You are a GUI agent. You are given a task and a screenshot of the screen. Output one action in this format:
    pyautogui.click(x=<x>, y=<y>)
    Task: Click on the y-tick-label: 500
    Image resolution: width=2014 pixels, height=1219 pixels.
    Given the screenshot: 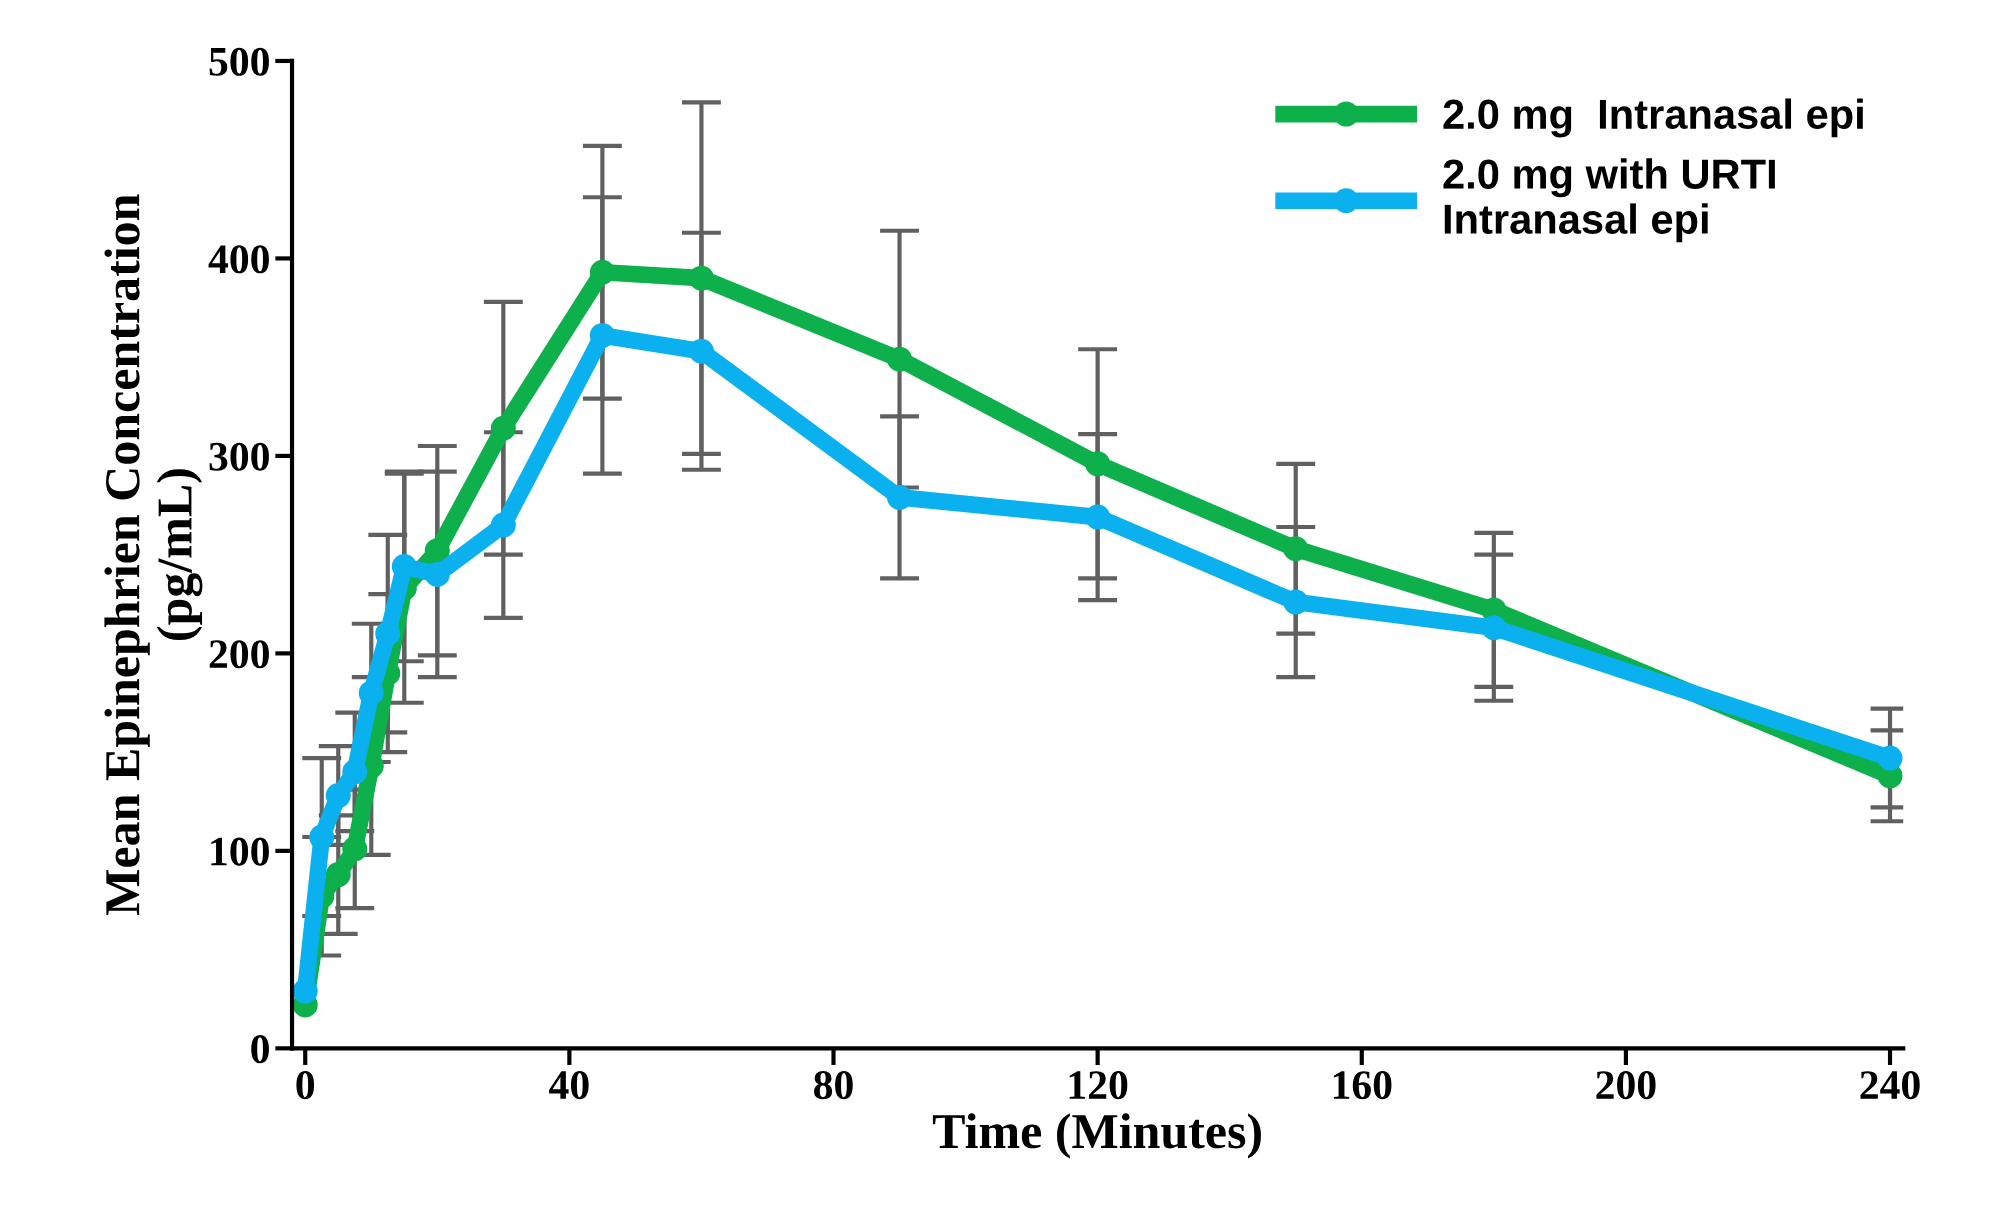 What is the action you would take?
    pyautogui.click(x=239, y=61)
    